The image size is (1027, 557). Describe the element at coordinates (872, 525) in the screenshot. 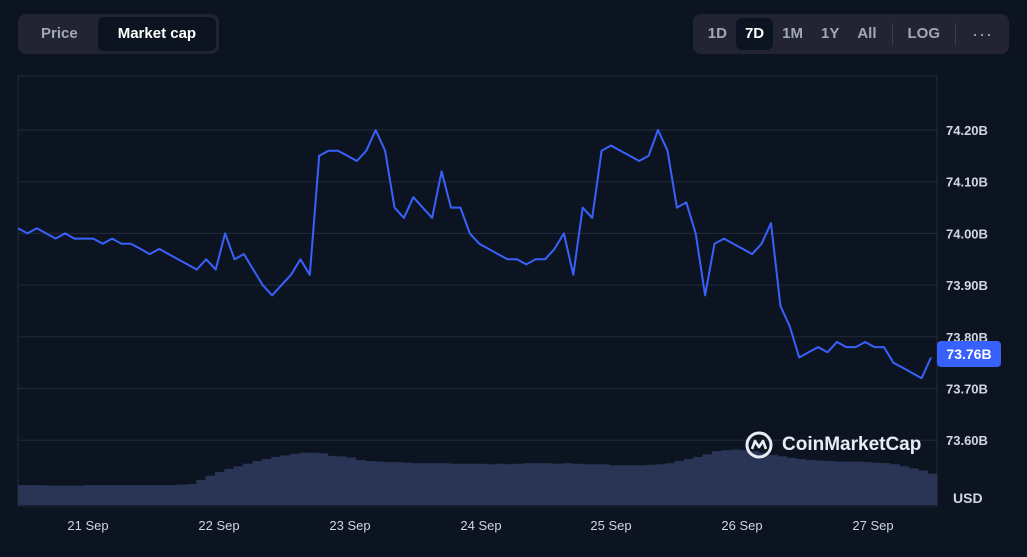

I see `x-tick-label: 27 Sep` at that location.